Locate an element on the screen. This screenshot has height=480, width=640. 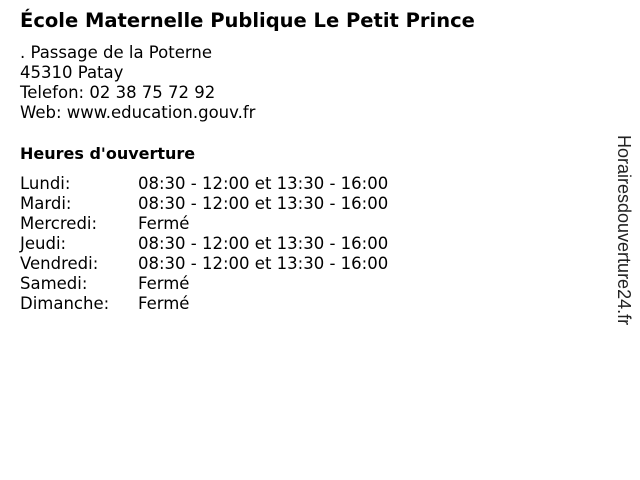
day-label: Mardi: is located at coordinates (46, 203).